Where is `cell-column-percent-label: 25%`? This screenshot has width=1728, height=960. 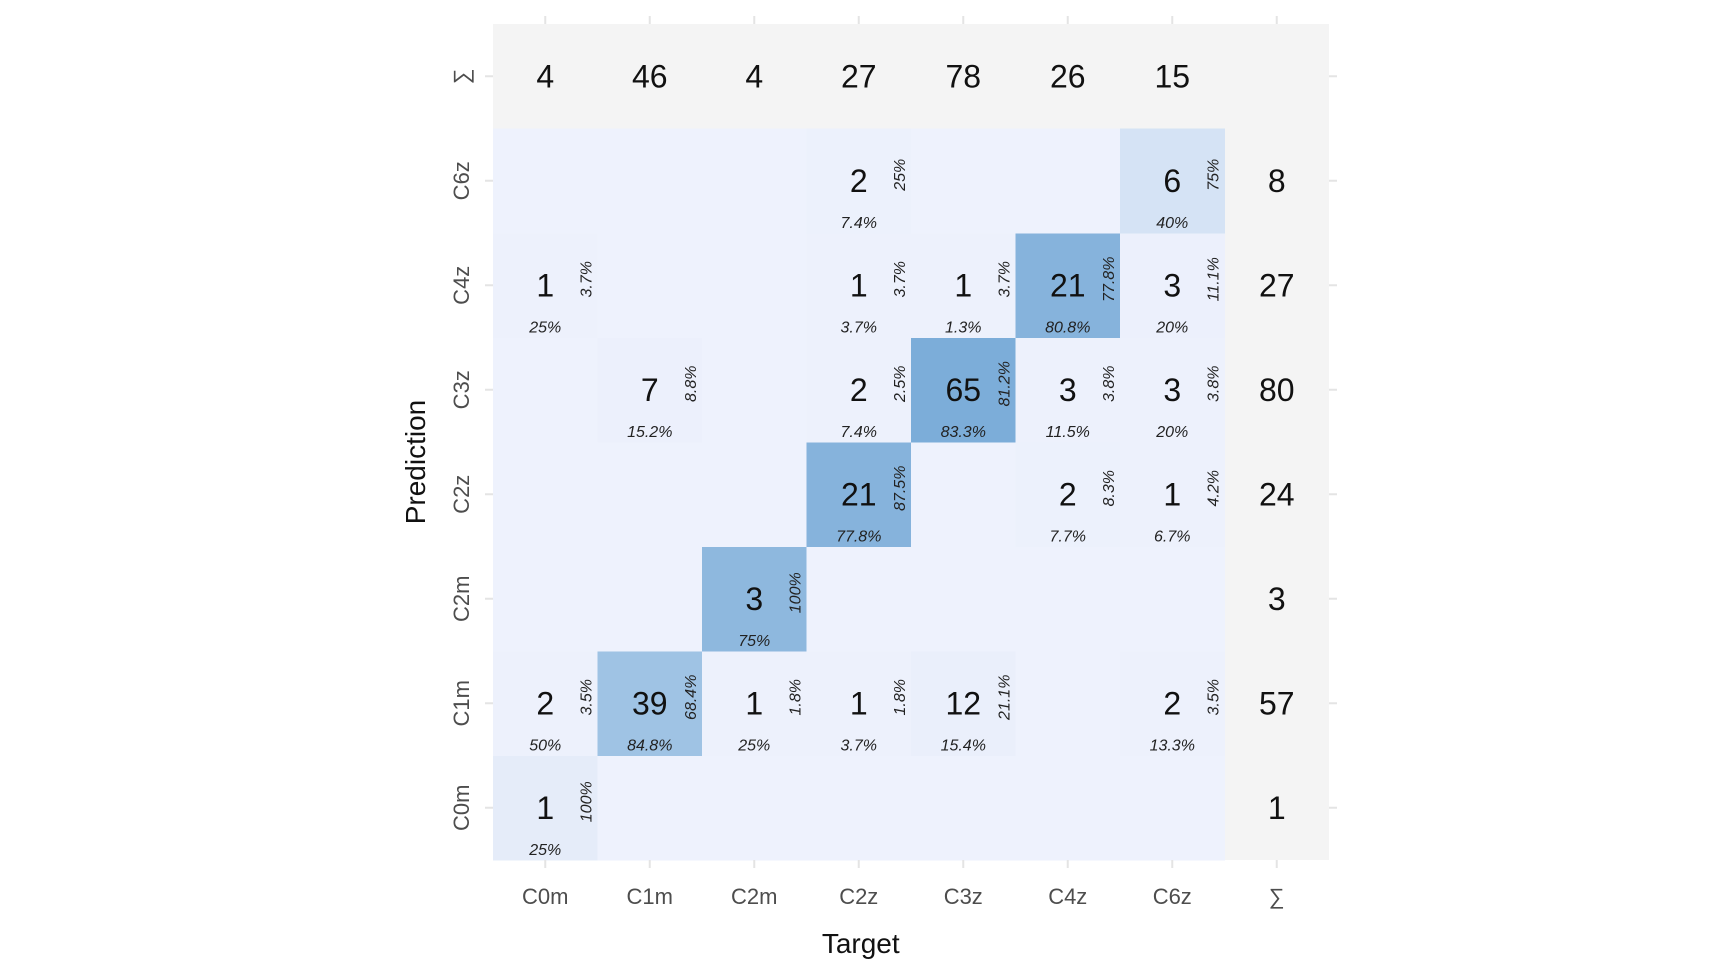 cell-column-percent-label: 25% is located at coordinates (544, 327).